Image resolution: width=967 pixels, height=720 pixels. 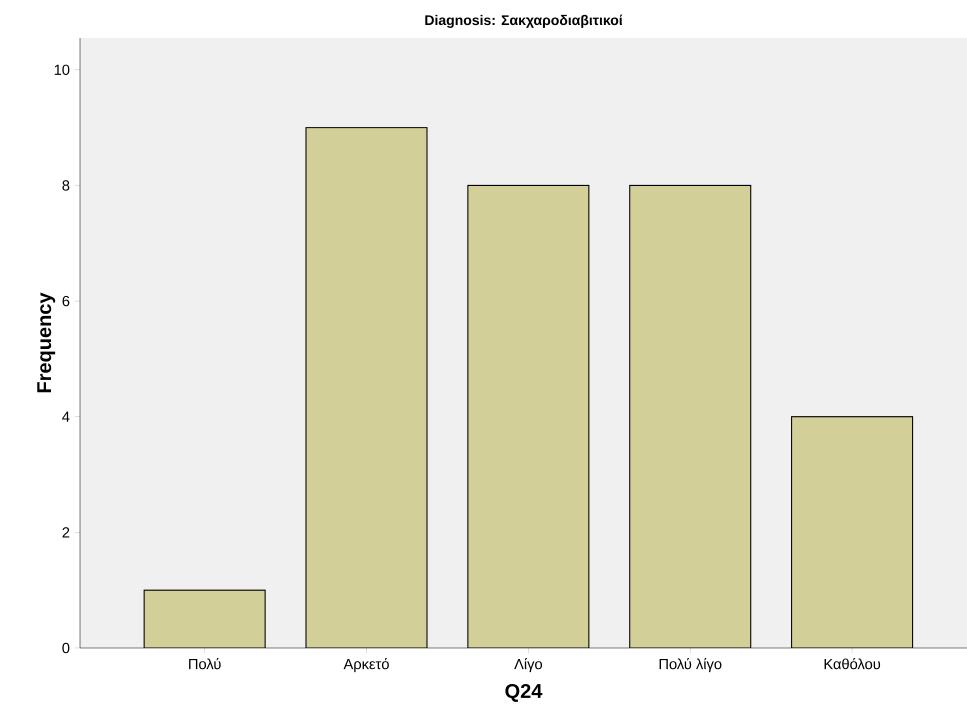 I want to click on x-tick-label: Λίγο, so click(x=528, y=665).